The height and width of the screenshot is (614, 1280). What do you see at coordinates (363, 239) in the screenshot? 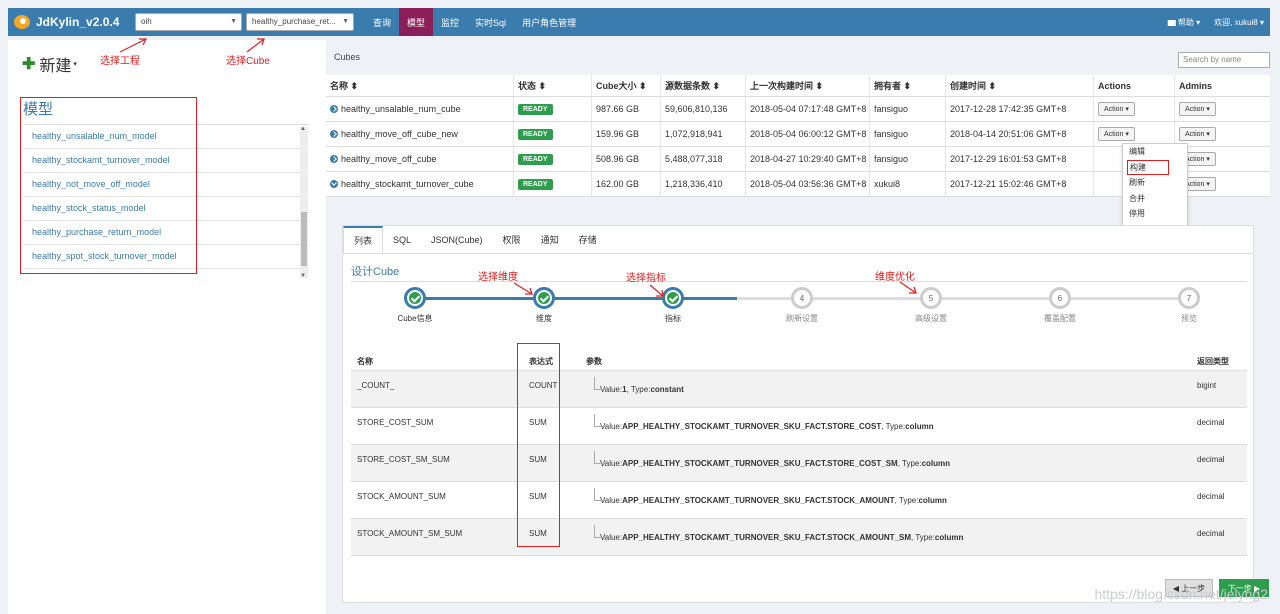
I see `tab-list: 列表` at bounding box center [363, 239].